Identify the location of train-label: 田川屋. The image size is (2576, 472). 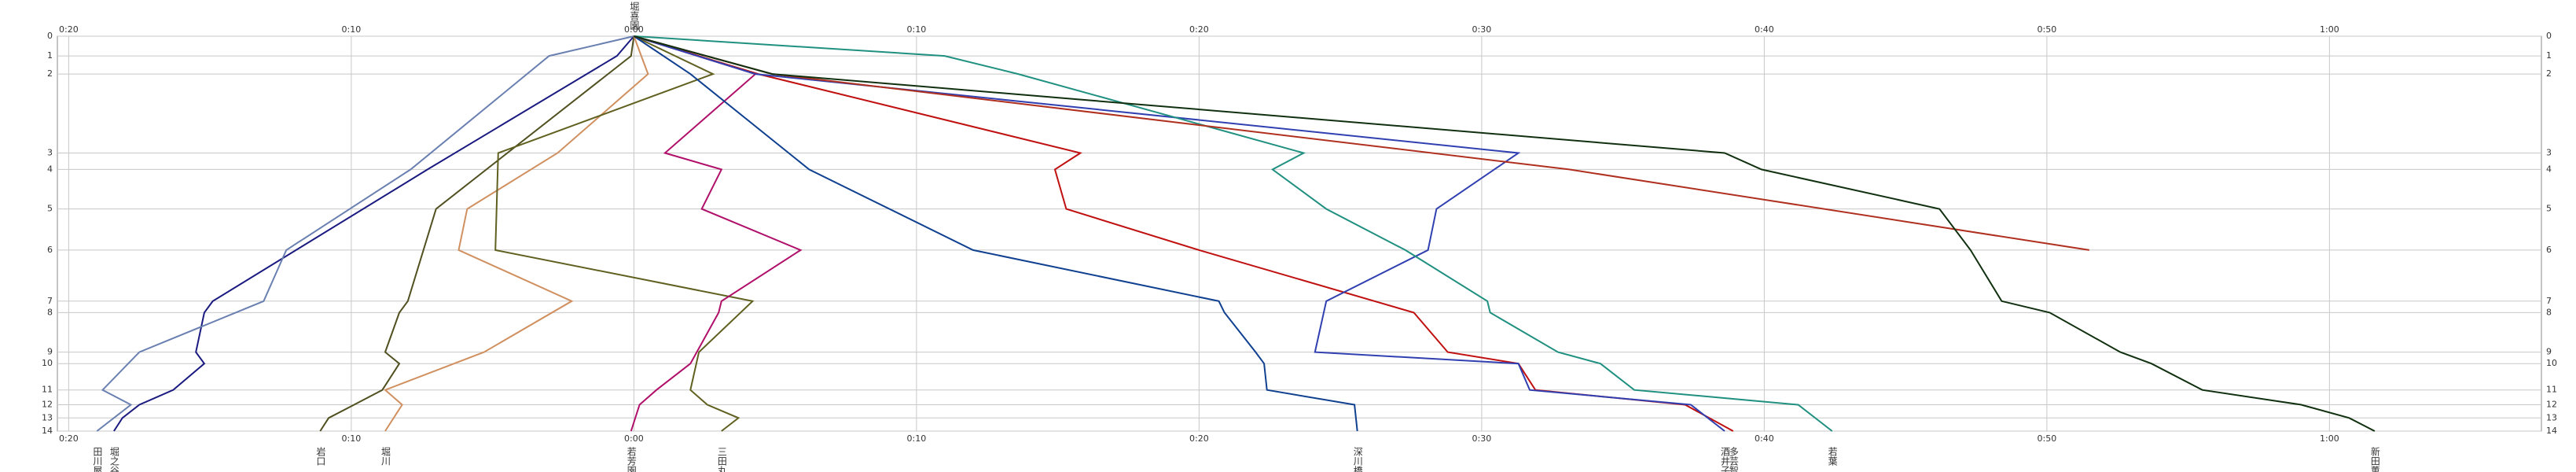
(97, 459).